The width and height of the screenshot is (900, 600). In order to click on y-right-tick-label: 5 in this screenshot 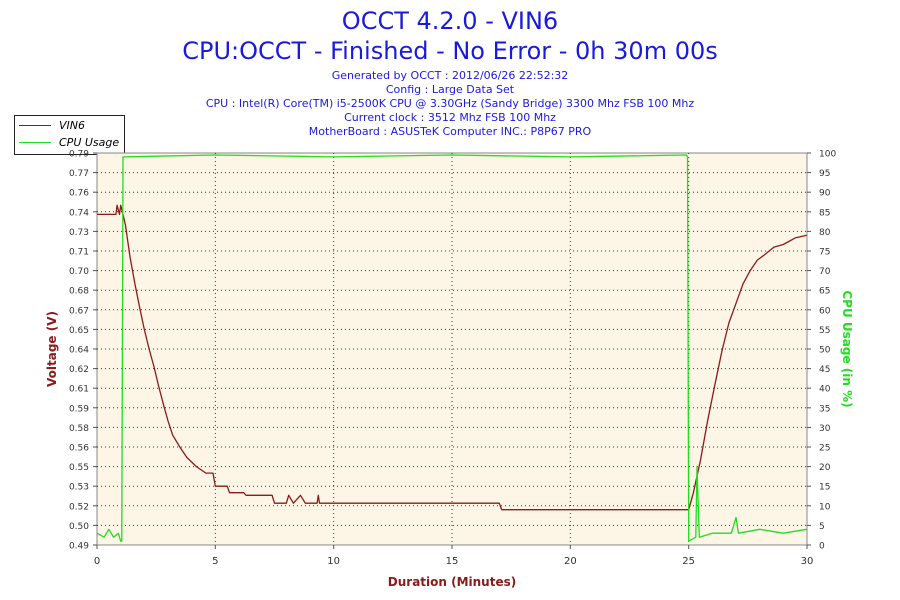, I will do `click(822, 527)`.